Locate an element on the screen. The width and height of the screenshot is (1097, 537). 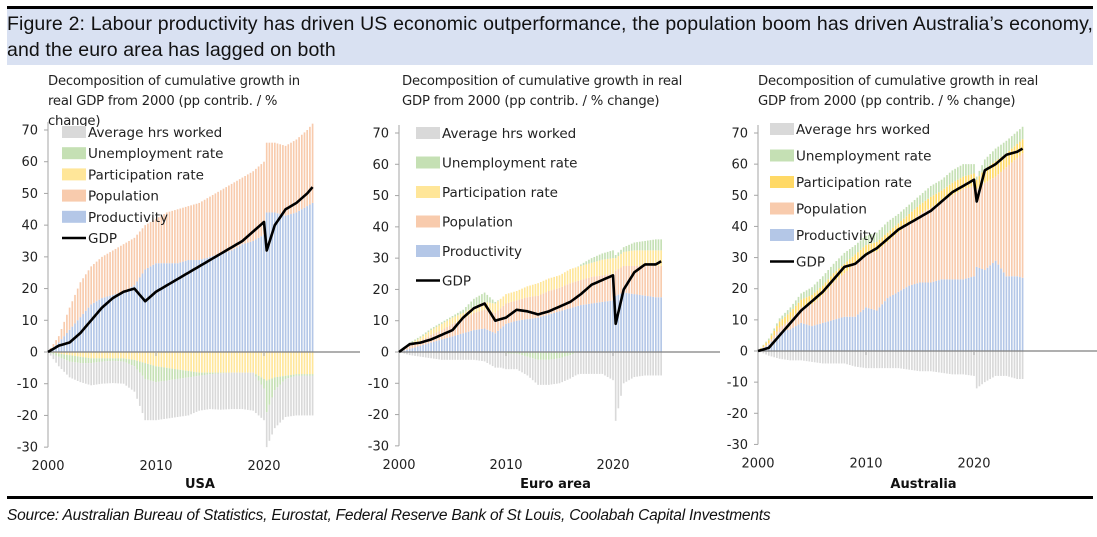
legend-swatch-unemployment-rate is located at coordinates (782, 155).